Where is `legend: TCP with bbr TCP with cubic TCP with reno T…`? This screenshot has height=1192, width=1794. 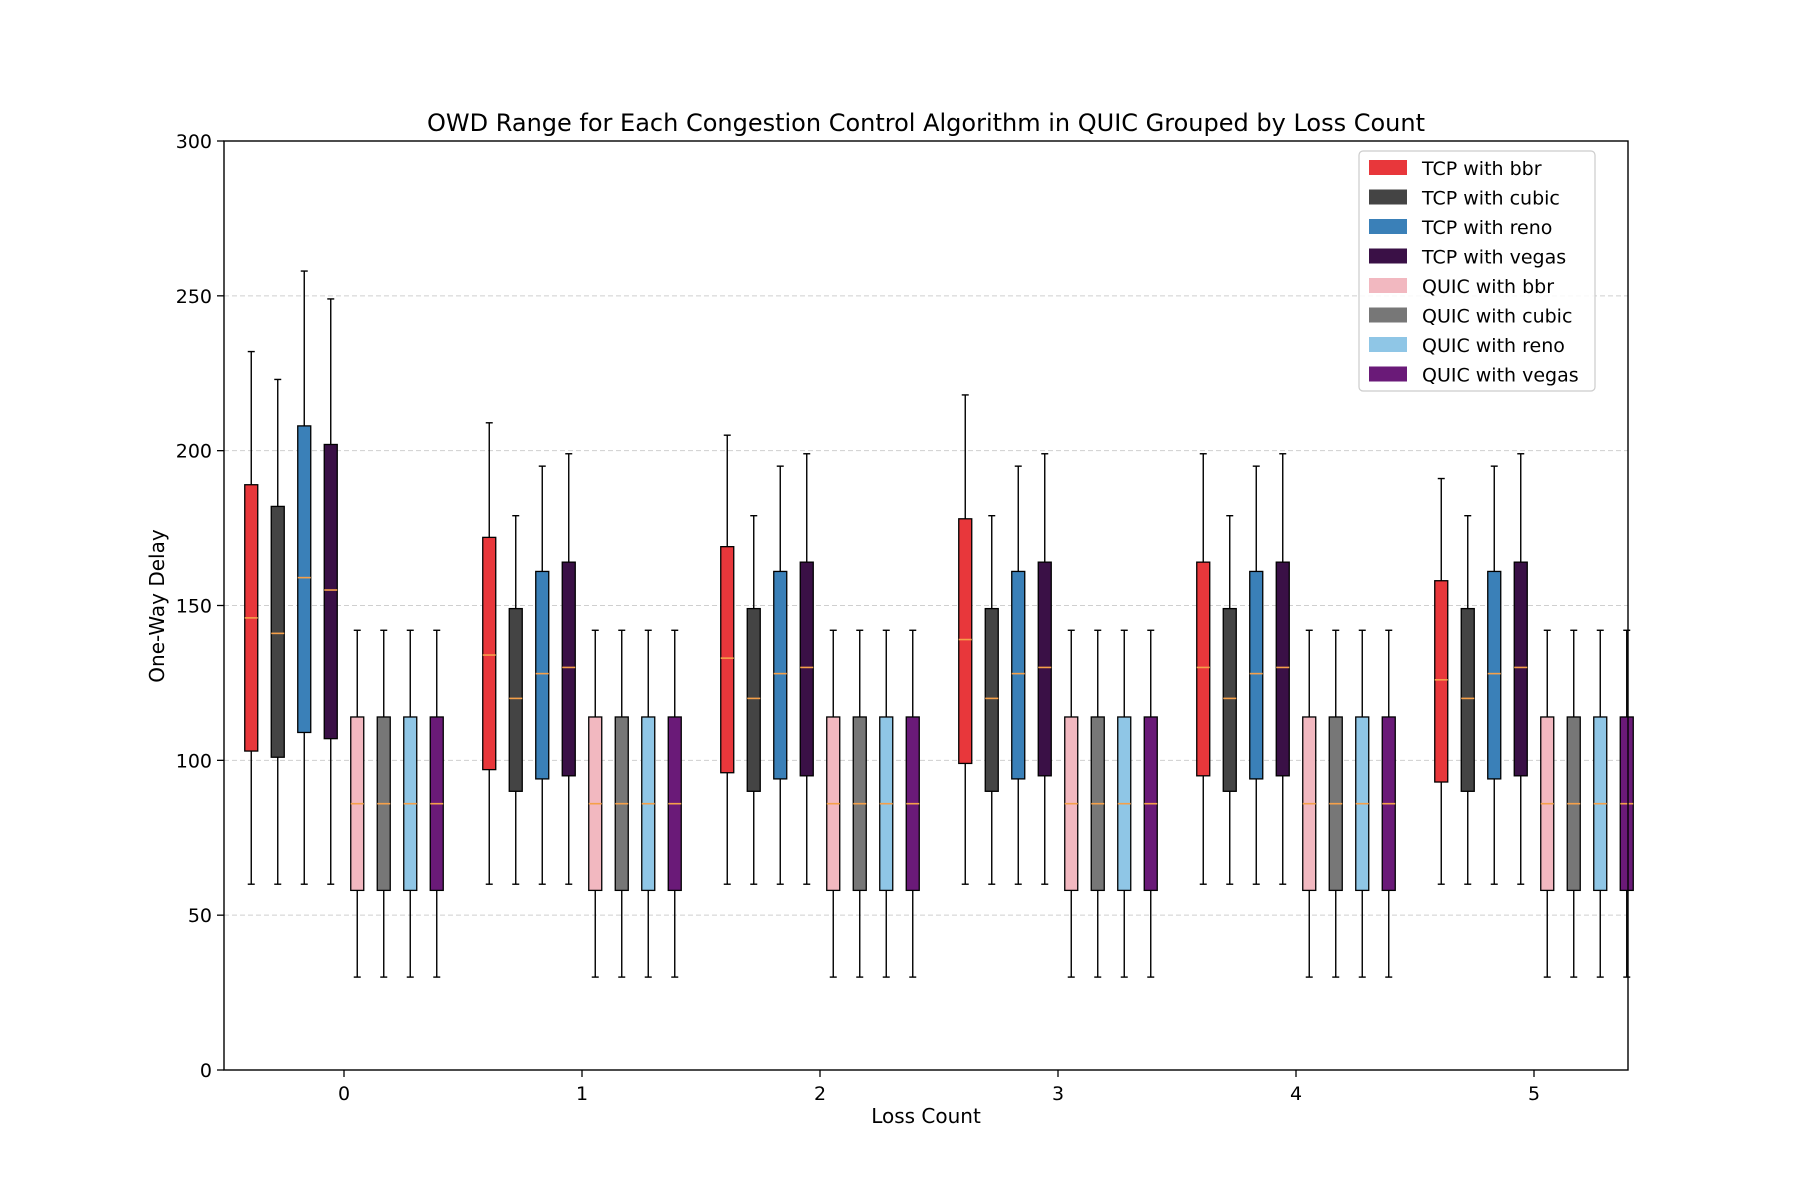
legend: TCP with bbr TCP with cubic TCP with reno T… is located at coordinates (1477, 271).